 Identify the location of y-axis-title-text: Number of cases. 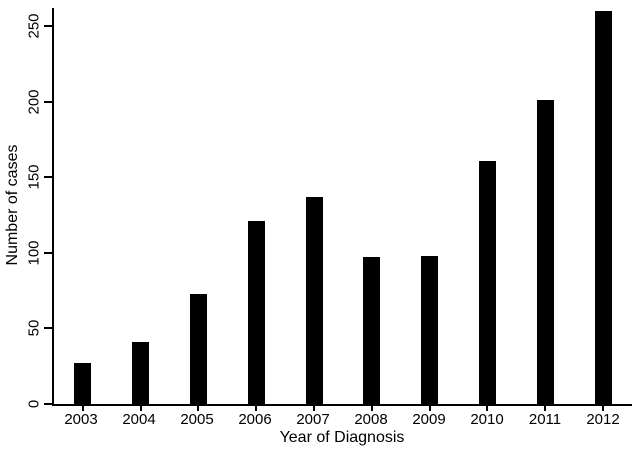
(12, 205).